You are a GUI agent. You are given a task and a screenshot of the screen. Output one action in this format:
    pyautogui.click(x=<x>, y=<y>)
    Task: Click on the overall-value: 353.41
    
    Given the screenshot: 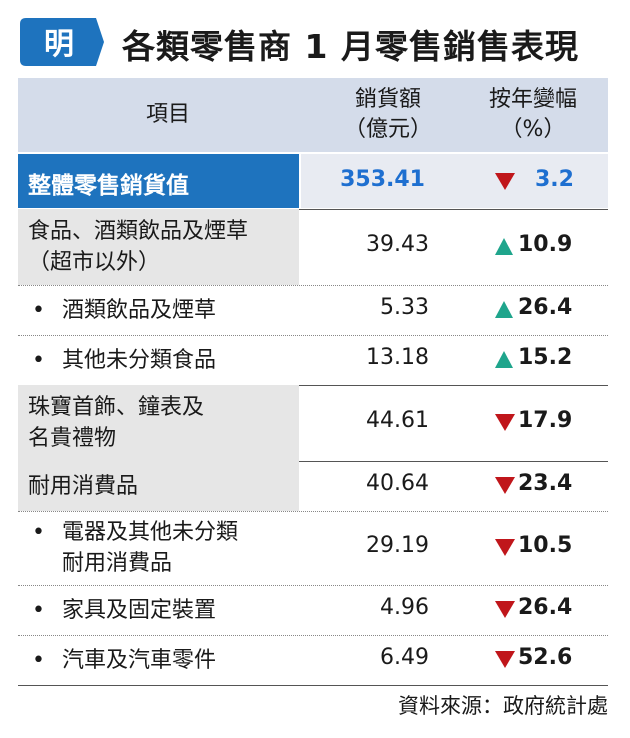 What is the action you would take?
    pyautogui.click(x=382, y=179)
    